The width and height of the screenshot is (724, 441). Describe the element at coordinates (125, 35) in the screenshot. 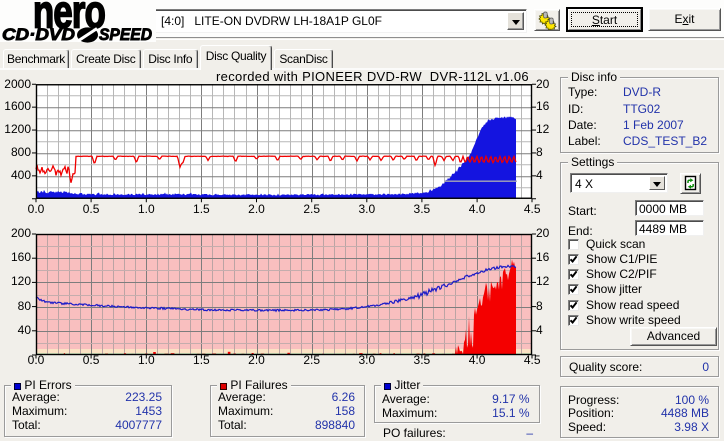

I see `svg-text: SPEED` at that location.